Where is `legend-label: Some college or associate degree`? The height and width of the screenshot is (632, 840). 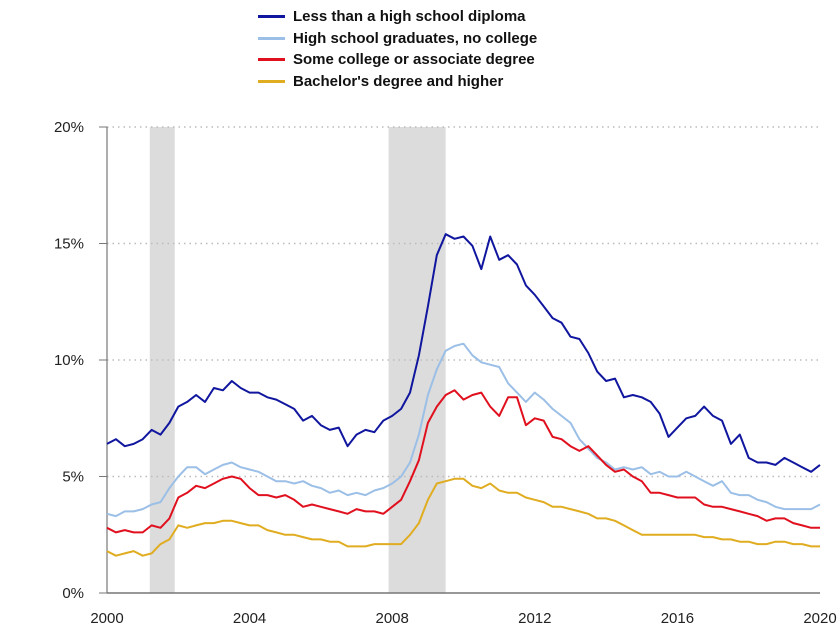
legend-label: Some college or associate degree is located at coordinates (414, 60).